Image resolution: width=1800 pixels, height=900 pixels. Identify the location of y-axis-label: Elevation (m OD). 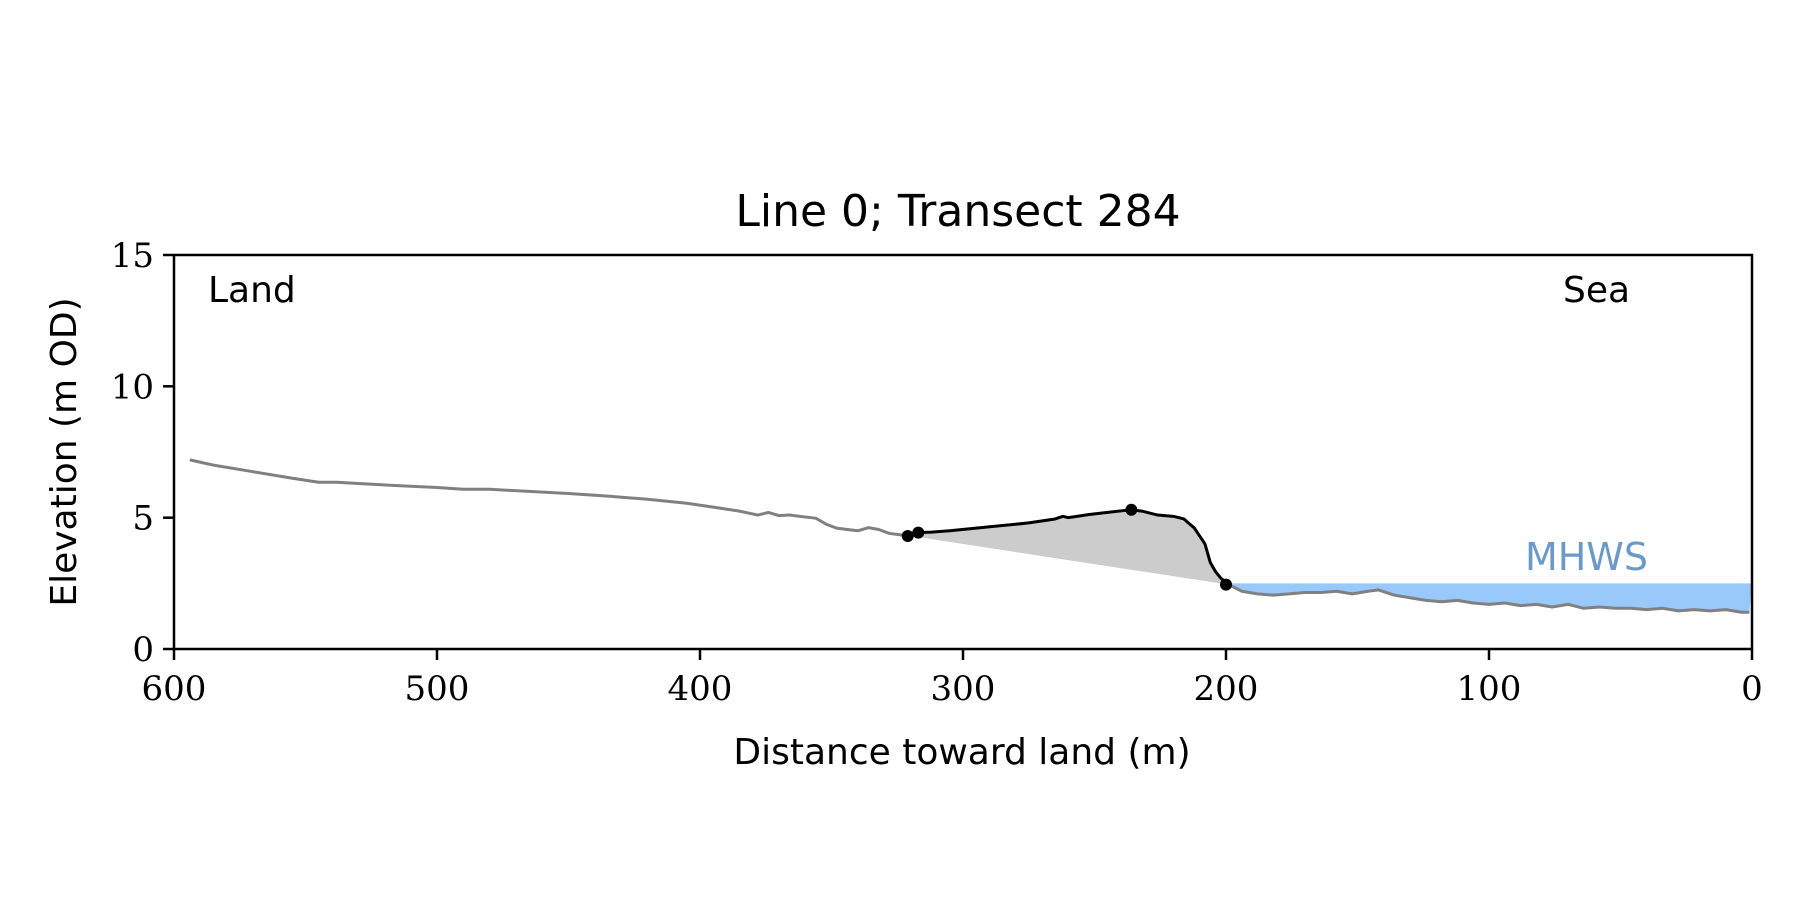
(64, 451).